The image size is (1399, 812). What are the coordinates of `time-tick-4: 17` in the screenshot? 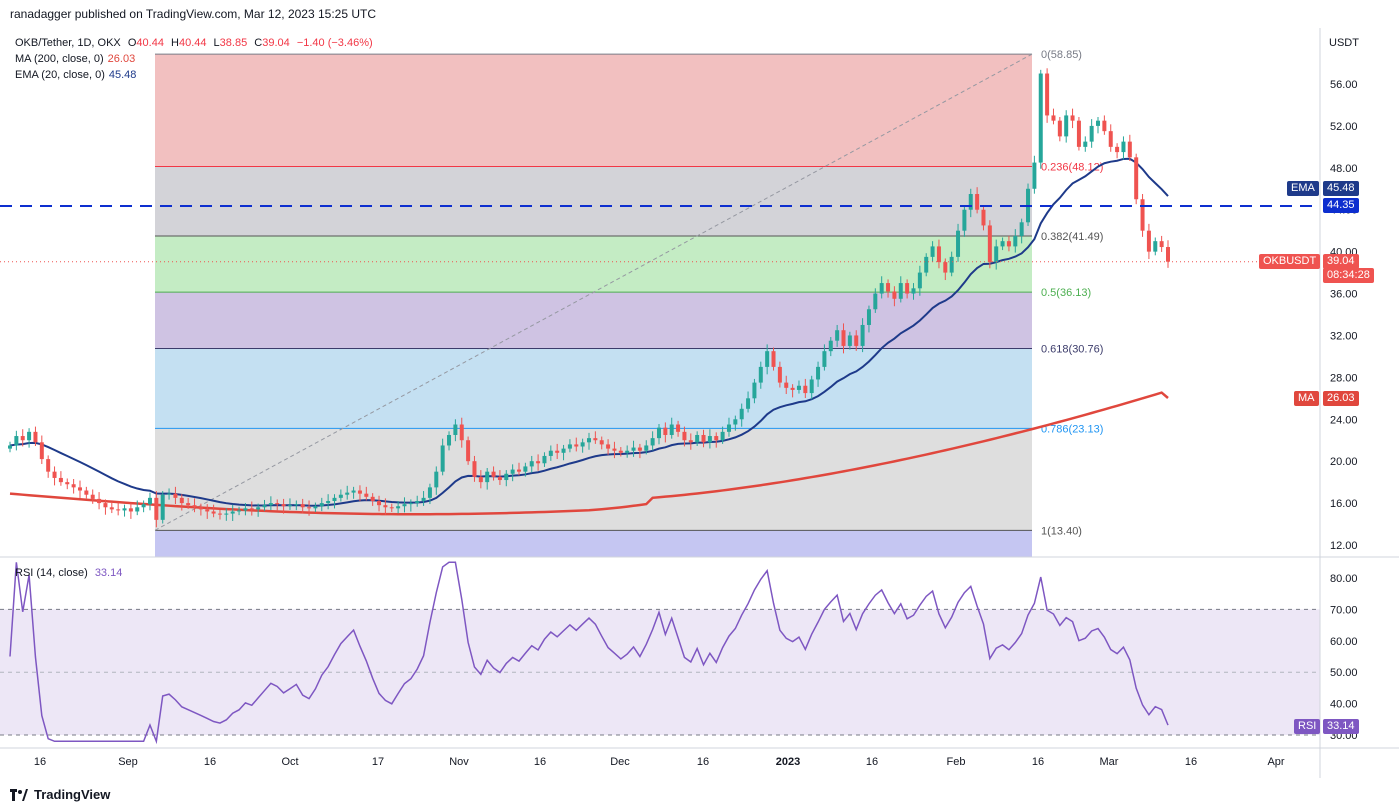 It's located at (378, 762).